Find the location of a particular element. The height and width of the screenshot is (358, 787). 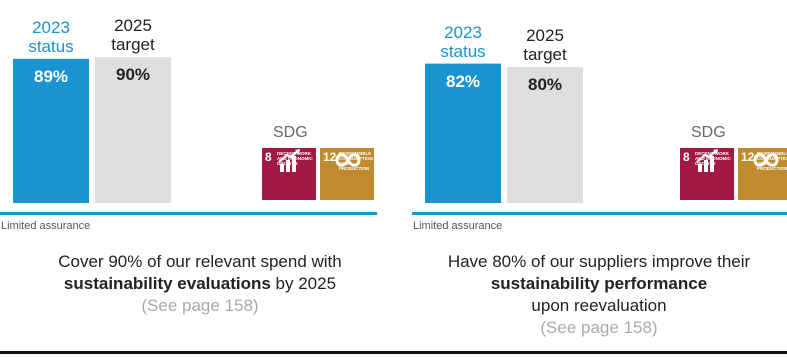

description-line: sustainability performance is located at coordinates (598, 284).